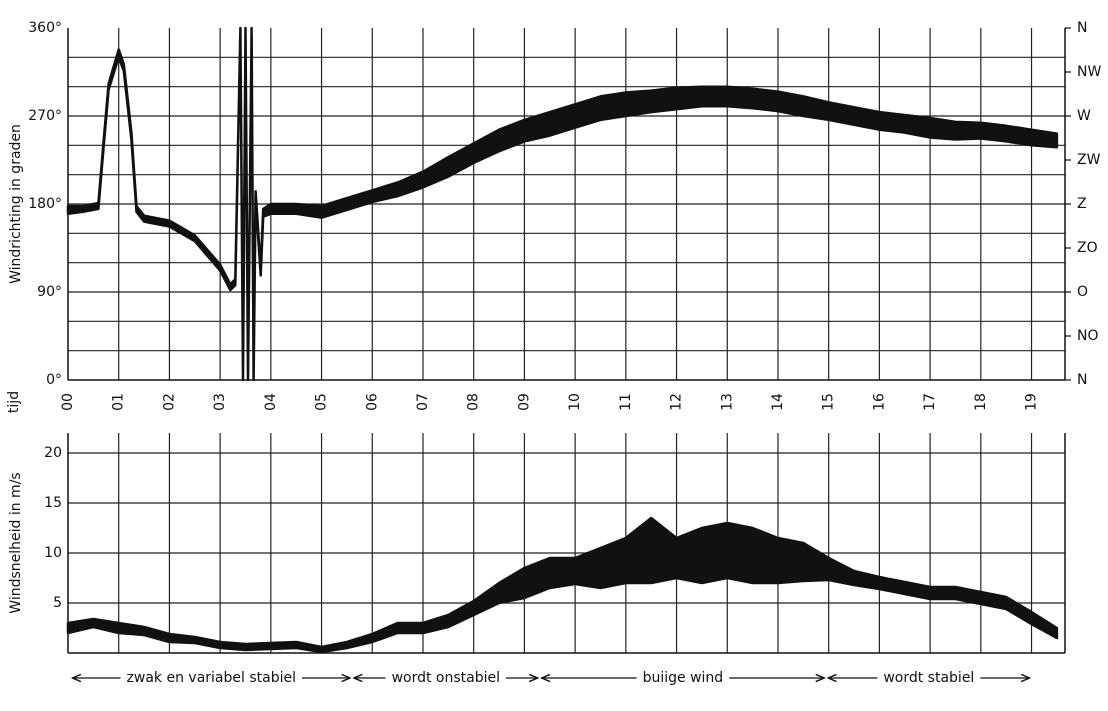 This screenshot has width=1108, height=711. I want to click on y-tick-label: 90°, so click(49, 292).